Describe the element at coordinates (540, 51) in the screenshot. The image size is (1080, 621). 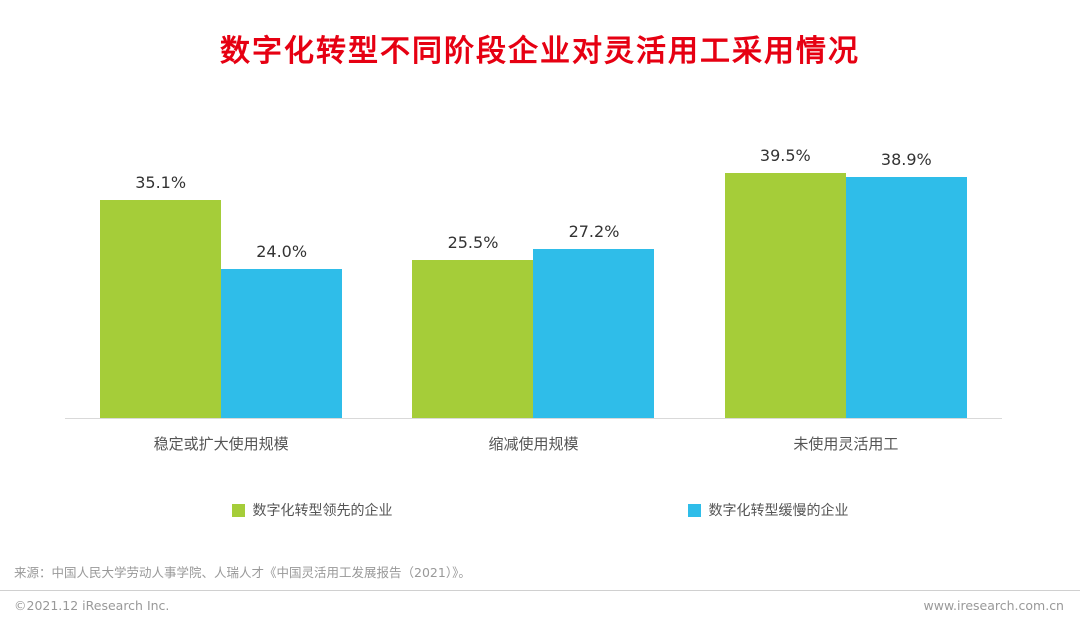
I see `page-title: 数字化转型不同阶段企业对灵活用工采用情况` at that location.